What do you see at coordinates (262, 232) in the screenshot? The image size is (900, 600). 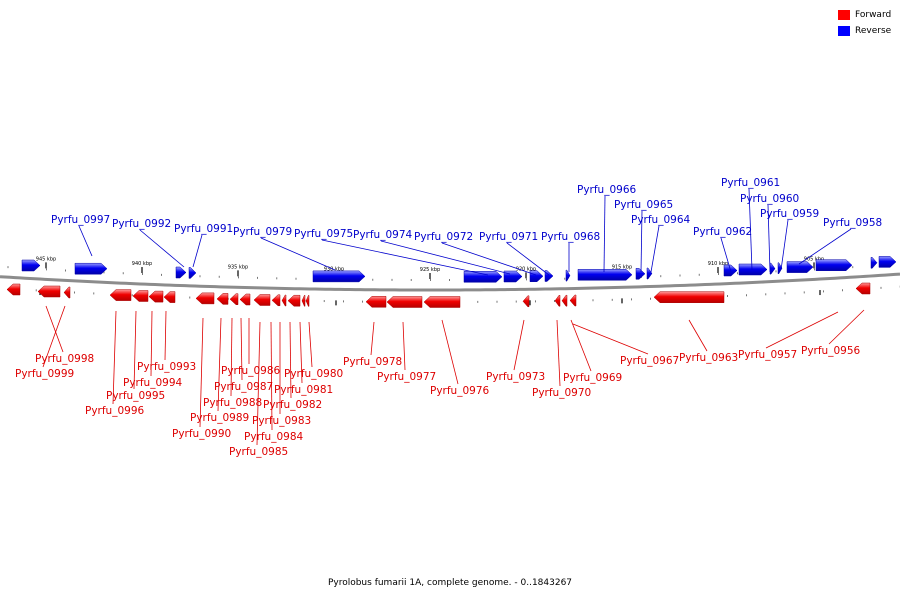 I see `reverse-gene-label: Pyrfu_0979` at bounding box center [262, 232].